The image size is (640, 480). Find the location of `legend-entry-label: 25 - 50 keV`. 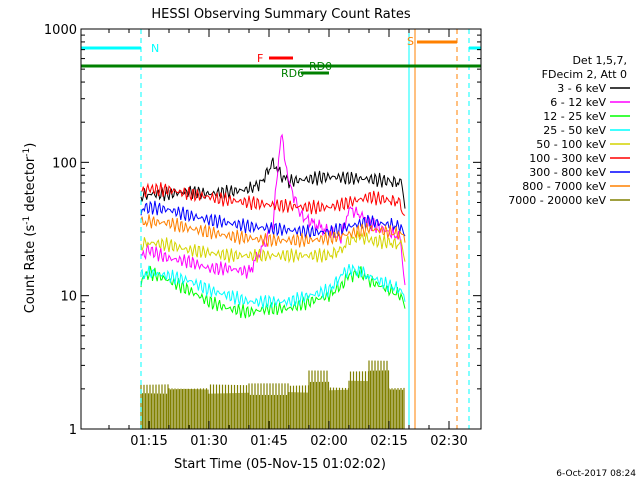

legend-entry-label: 25 - 50 keV is located at coordinates (574, 130).